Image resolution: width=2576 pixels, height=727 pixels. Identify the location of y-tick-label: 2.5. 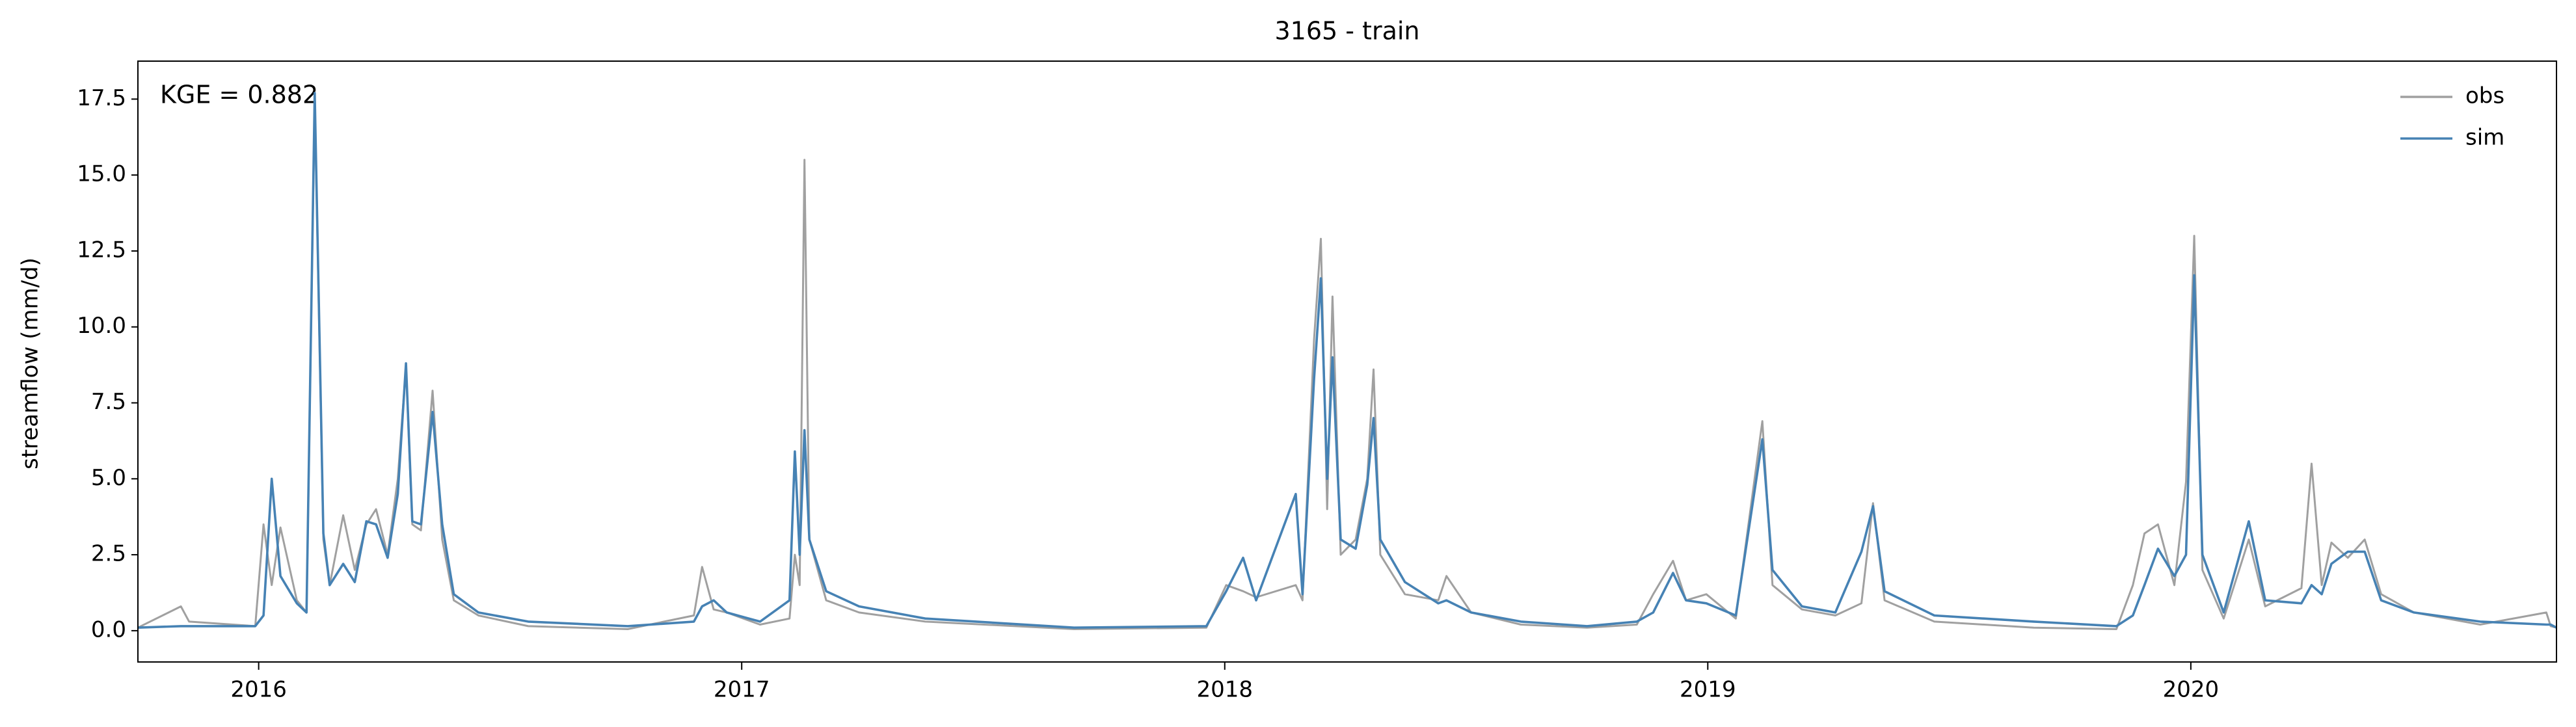
(108, 554).